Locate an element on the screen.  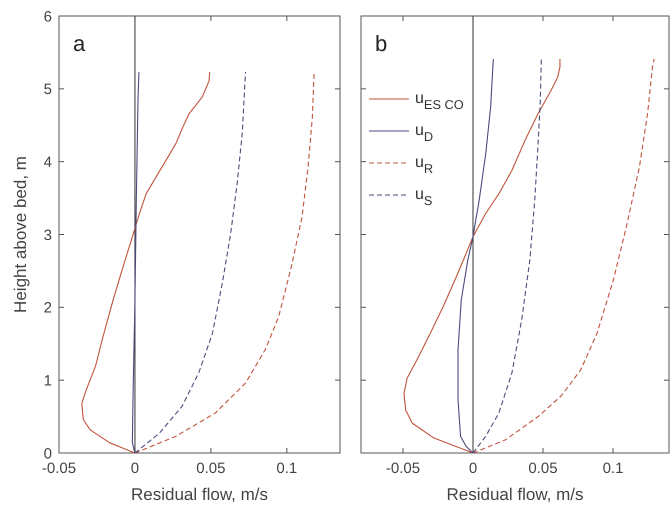
annotation: b is located at coordinates (381, 43).